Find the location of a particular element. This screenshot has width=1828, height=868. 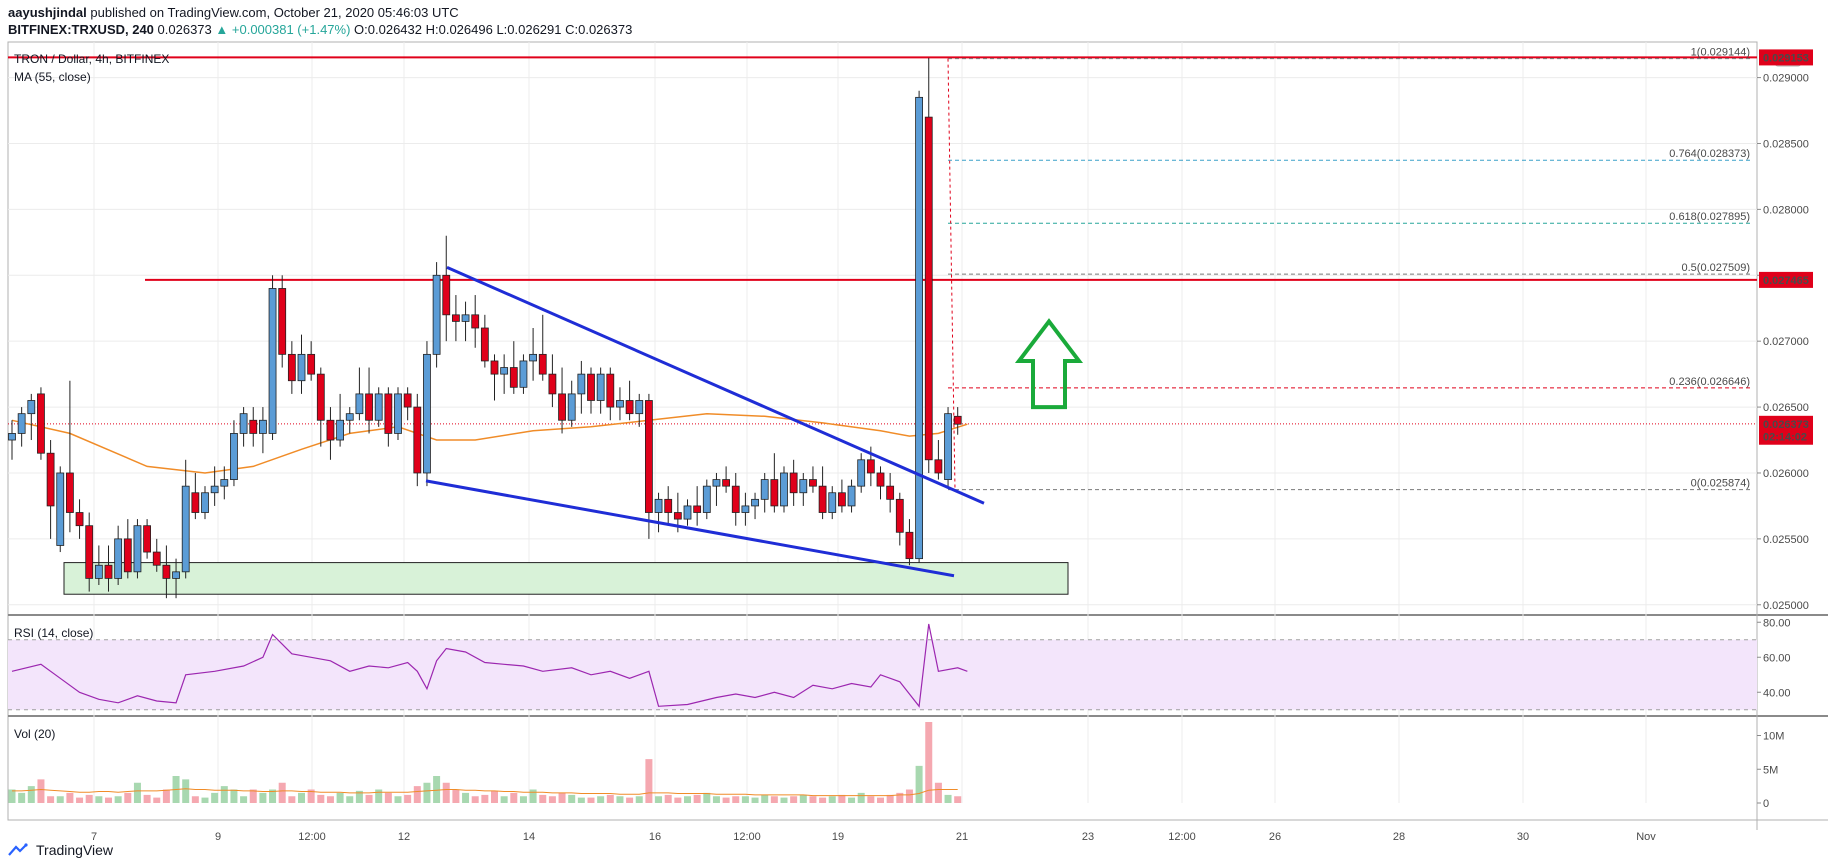

y-tick-label: 0.028000 is located at coordinates (1786, 210).